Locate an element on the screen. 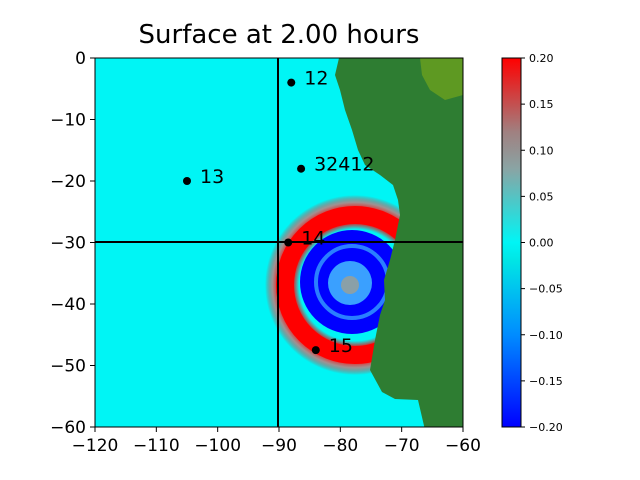 The height and width of the screenshot is (480, 640). y-tick-label: 0 is located at coordinates (80, 59).